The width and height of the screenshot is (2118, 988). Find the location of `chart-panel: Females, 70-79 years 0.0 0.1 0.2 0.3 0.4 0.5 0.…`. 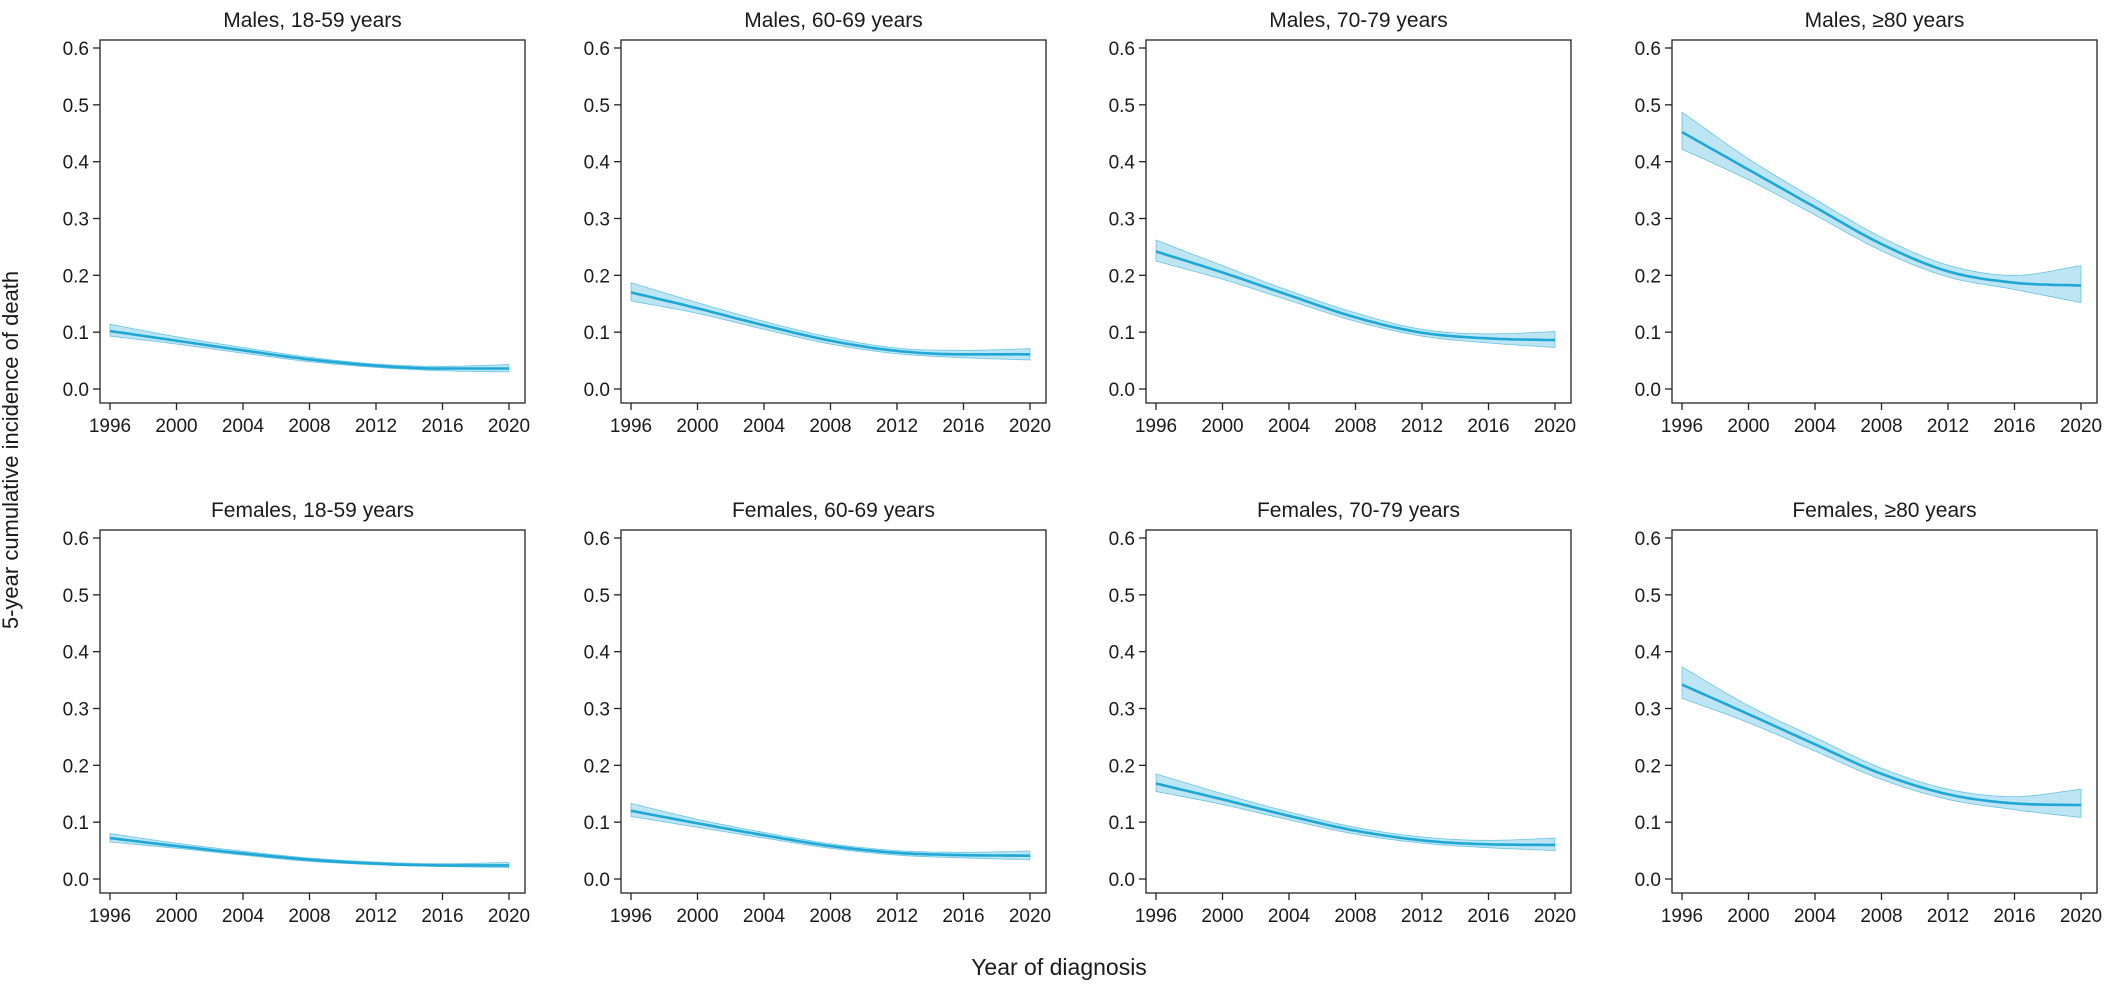

chart-panel: Females, 70-79 years 0.0 0.1 0.2 0.3 0.4 0.5 0.… is located at coordinates (1343, 713).